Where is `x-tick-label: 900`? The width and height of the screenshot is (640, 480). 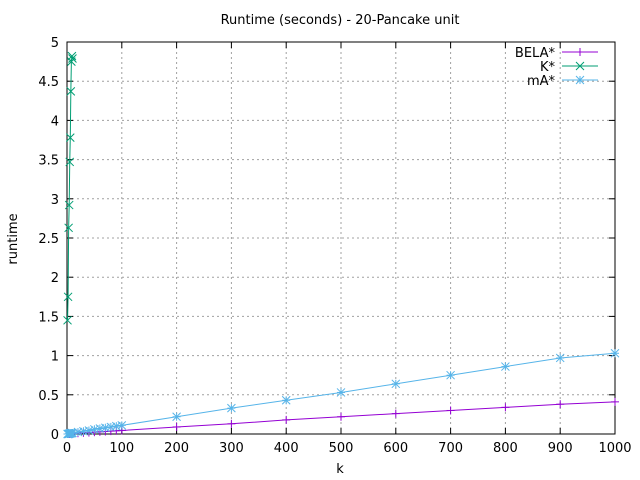 x-tick-label: 900 is located at coordinates (560, 448).